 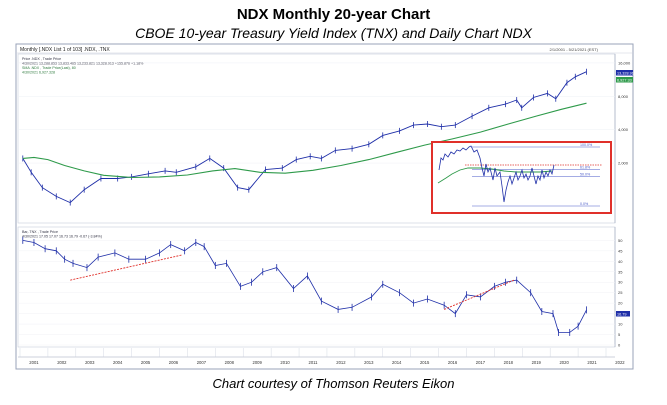 What do you see at coordinates (146, 362) in the screenshot?
I see `x-axis-year-label: 2005` at bounding box center [146, 362].